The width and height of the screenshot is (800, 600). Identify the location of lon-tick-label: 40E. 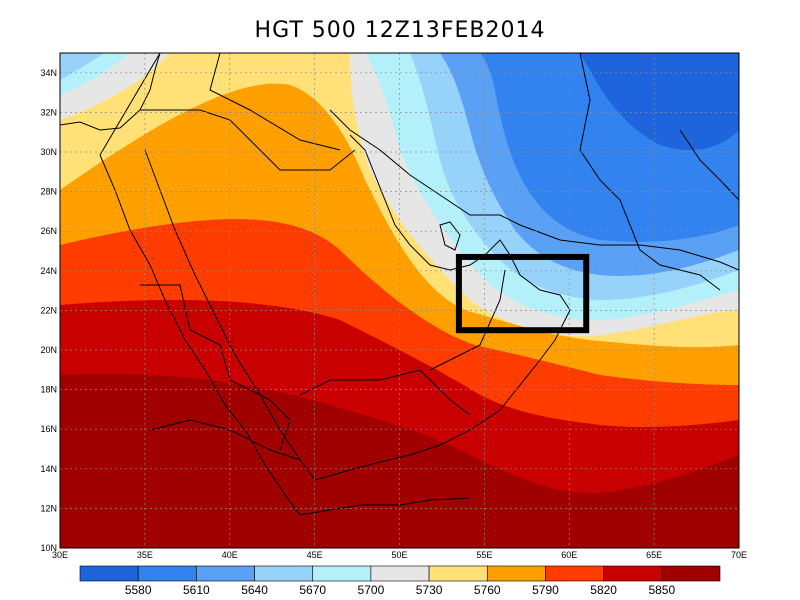
(230, 555).